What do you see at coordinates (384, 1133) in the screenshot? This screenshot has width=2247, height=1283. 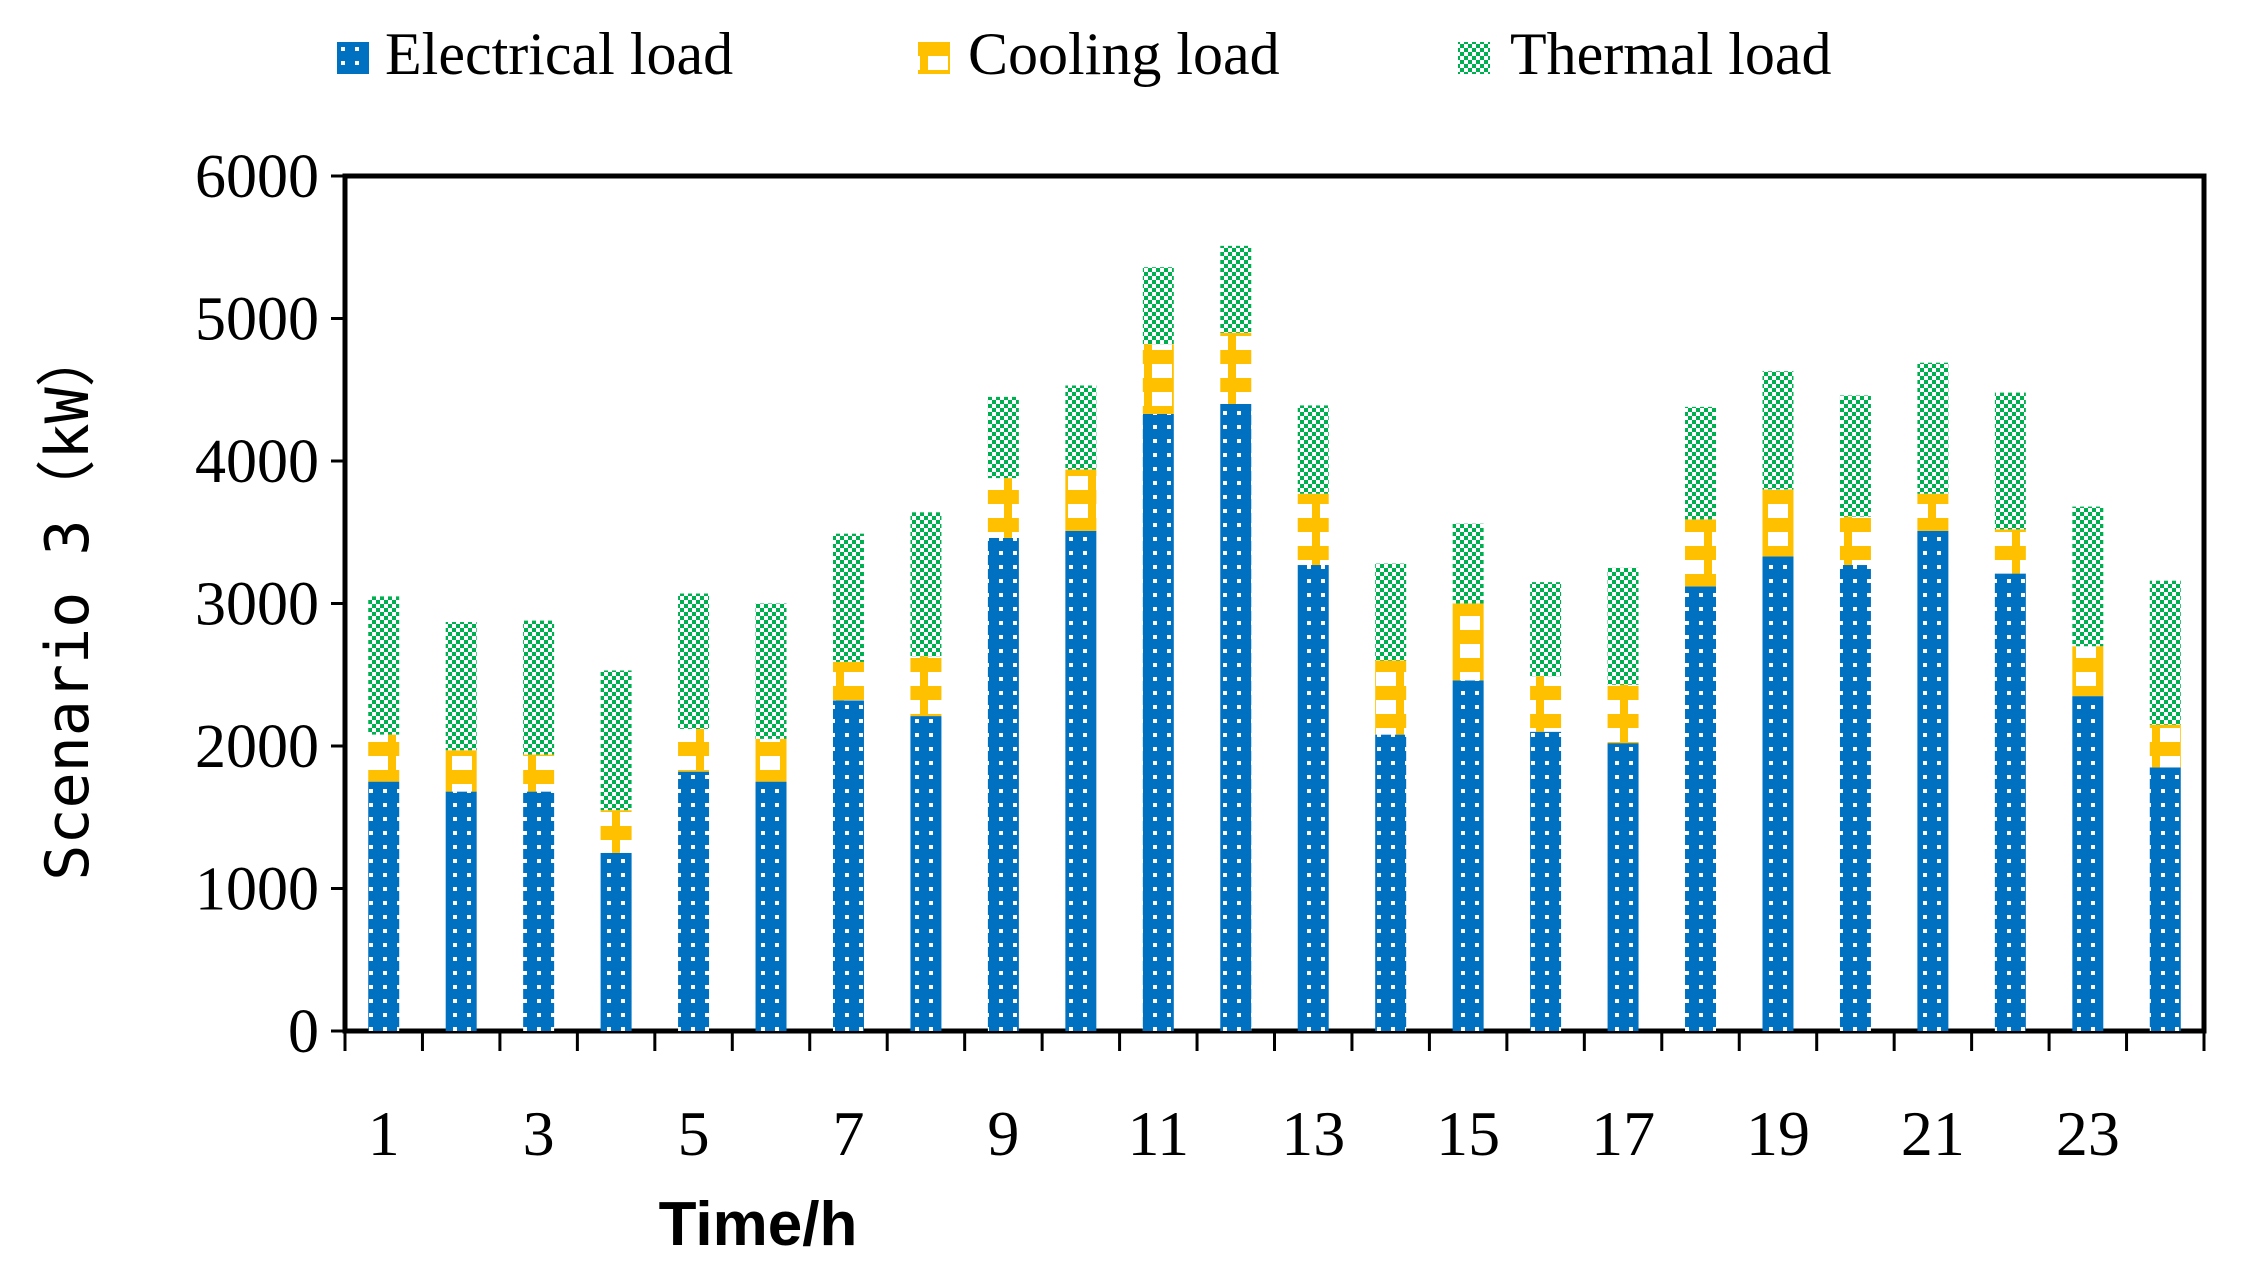 I see `x-tick-label: 1` at bounding box center [384, 1133].